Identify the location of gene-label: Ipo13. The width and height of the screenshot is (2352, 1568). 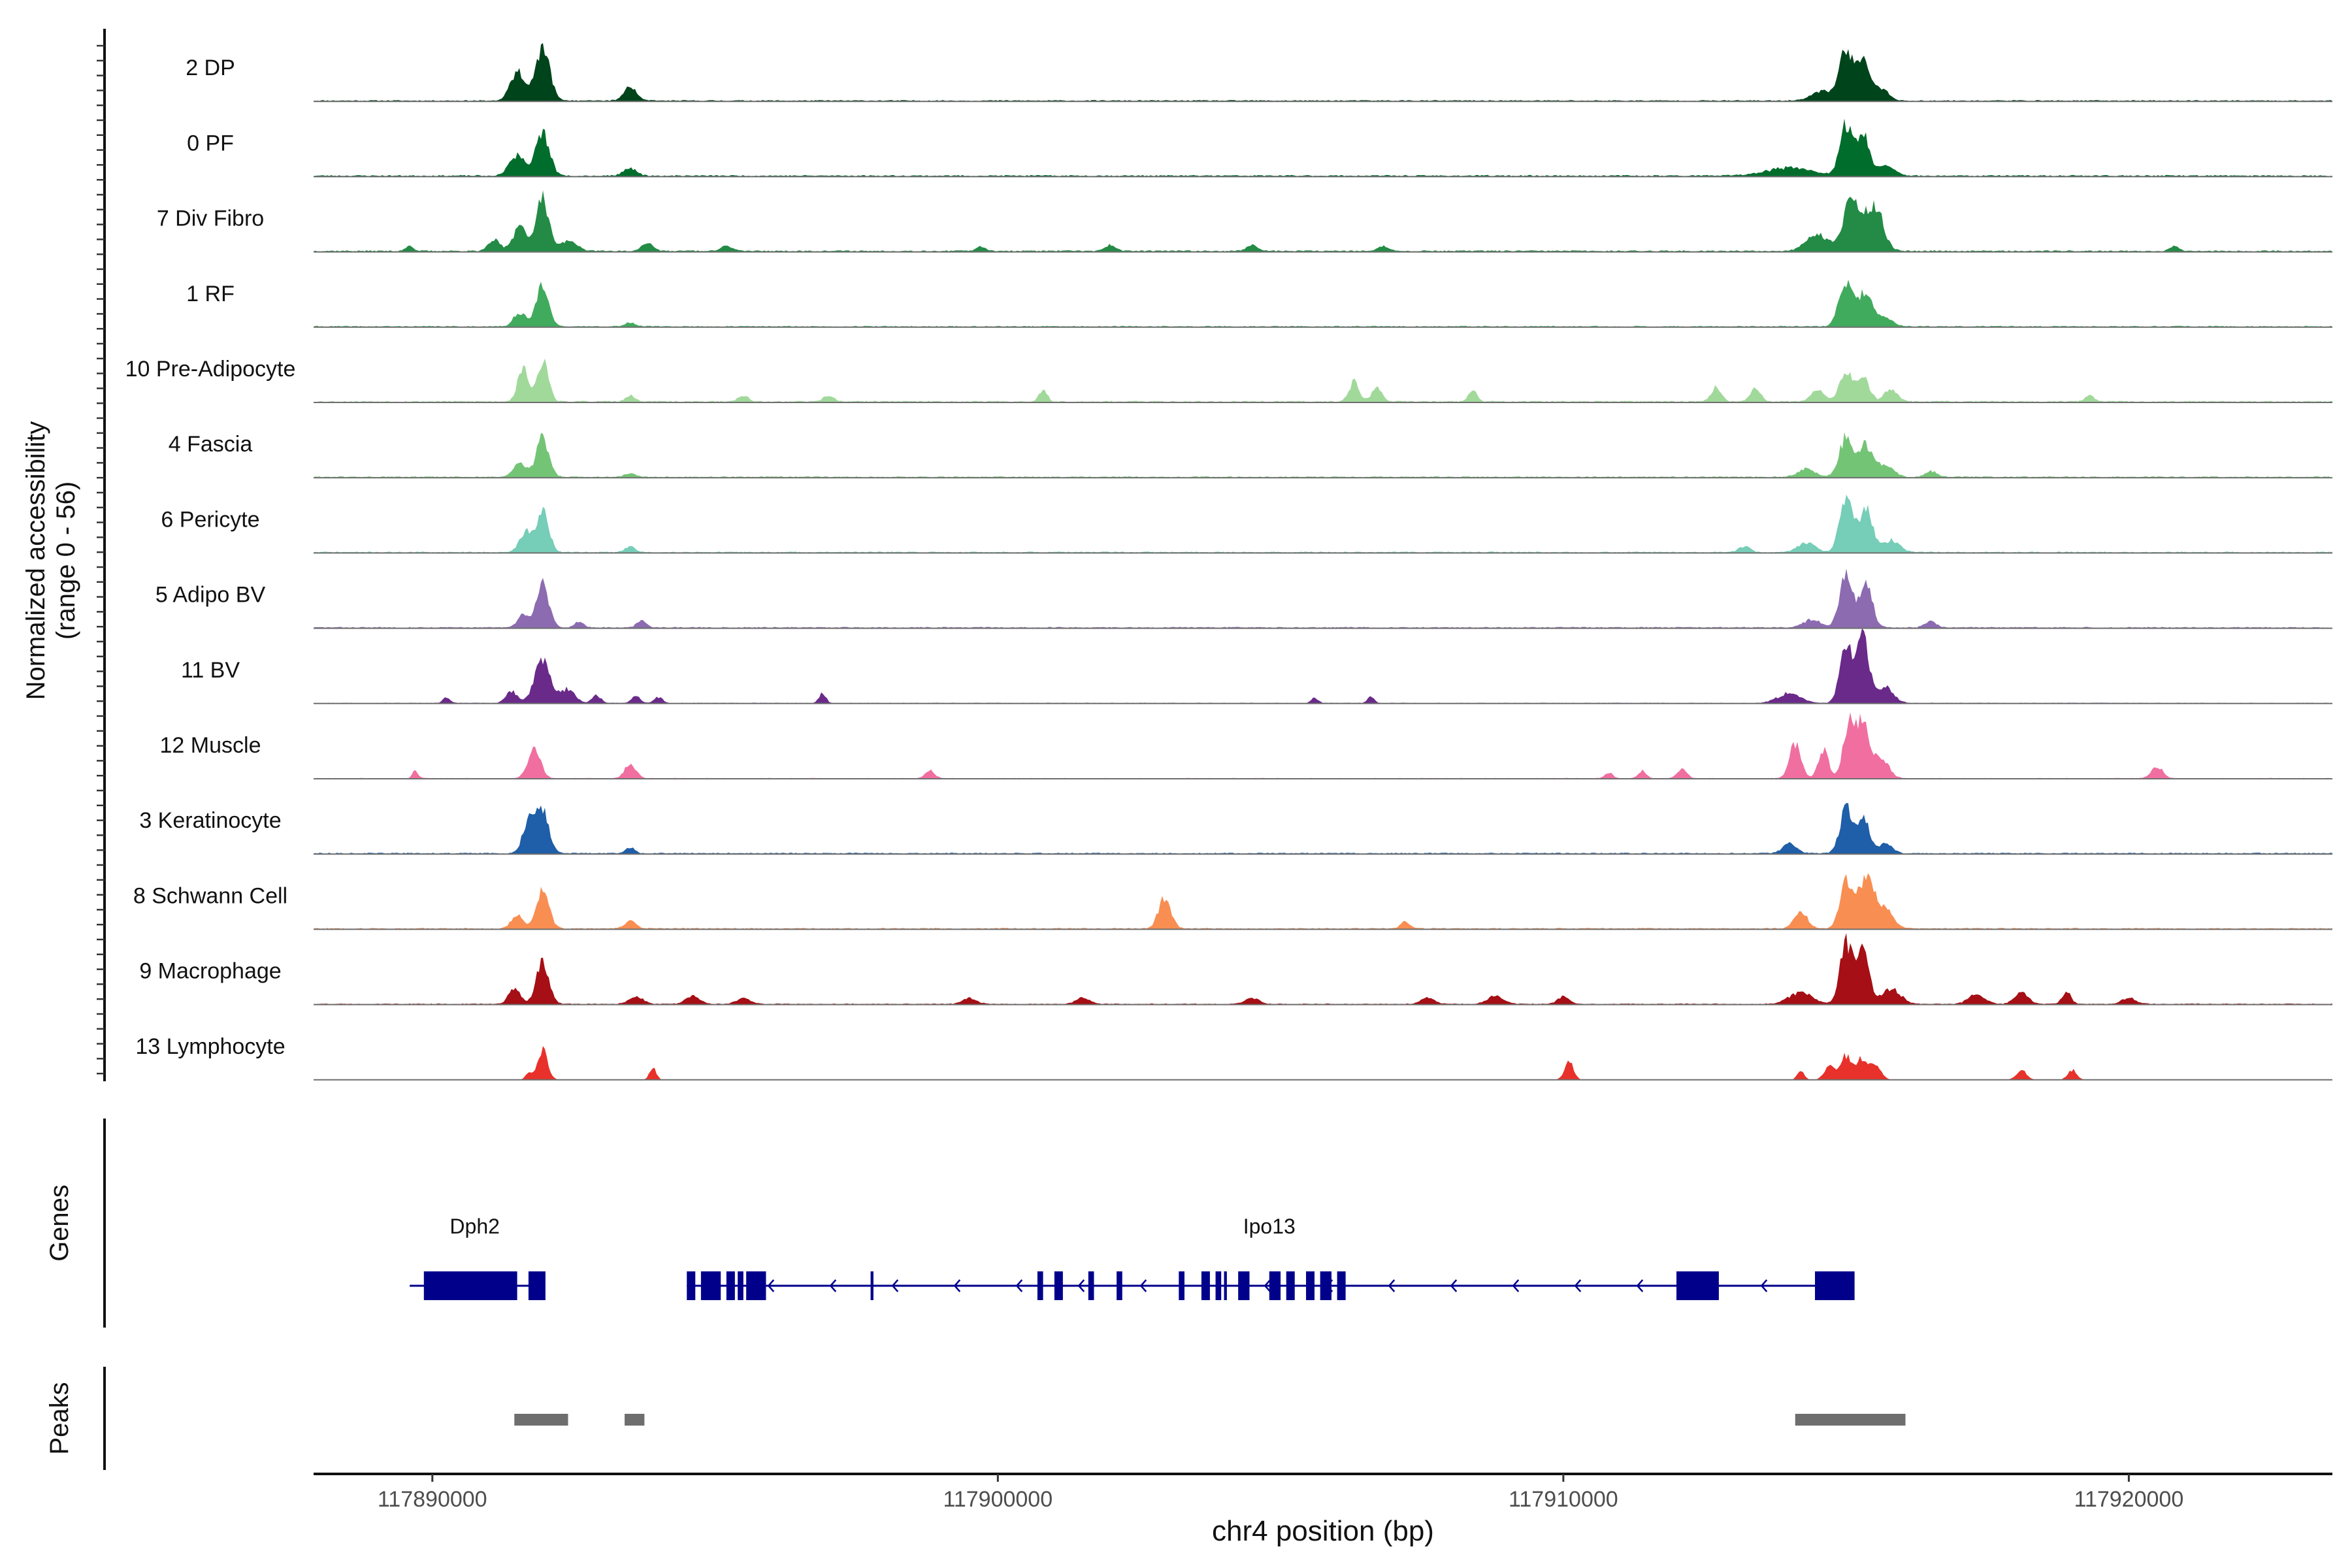
(1269, 1226).